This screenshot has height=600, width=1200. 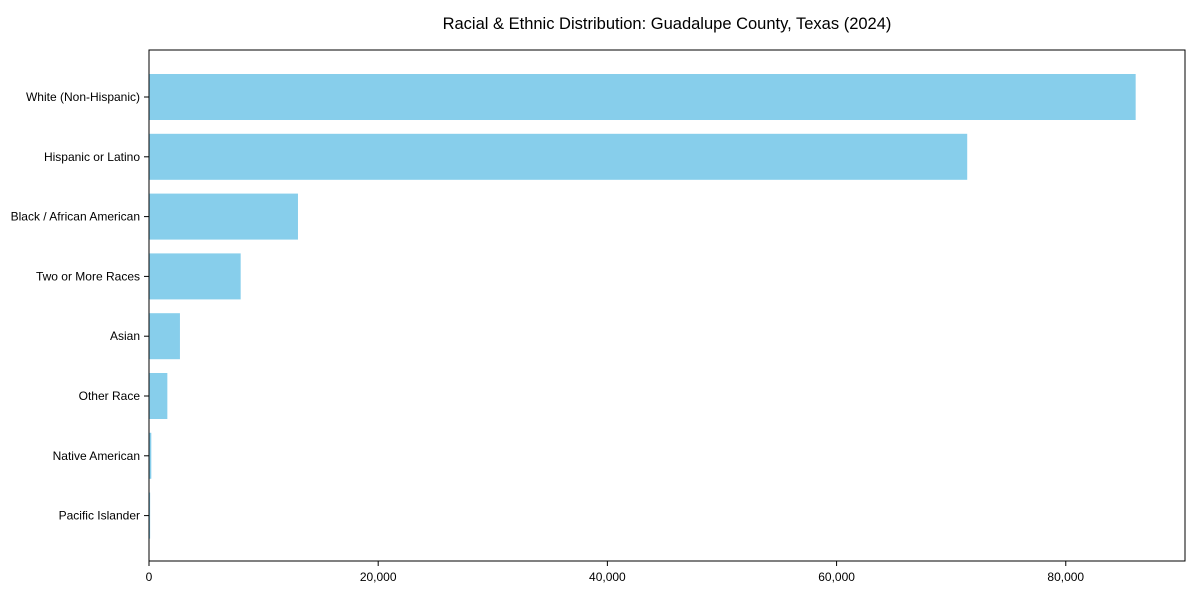 I want to click on x-tick-label-60-000: 60,000, so click(x=836, y=577).